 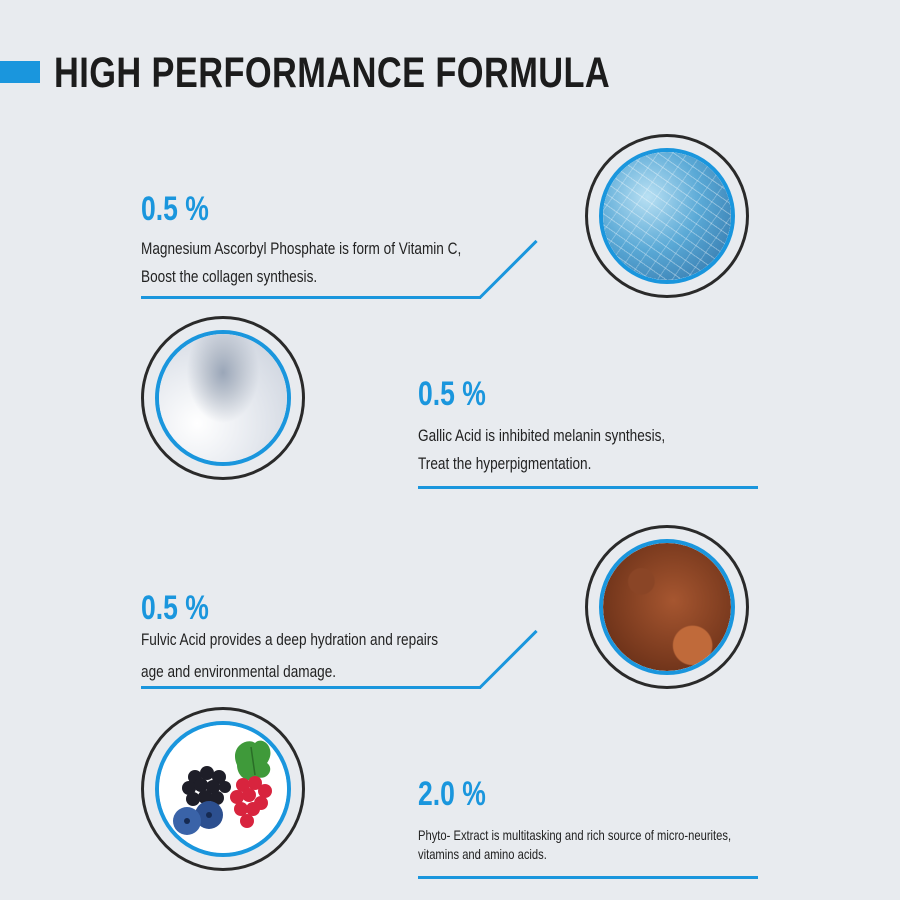 What do you see at coordinates (175, 608) in the screenshot?
I see `ingredient-3-percent: 0.5 %` at bounding box center [175, 608].